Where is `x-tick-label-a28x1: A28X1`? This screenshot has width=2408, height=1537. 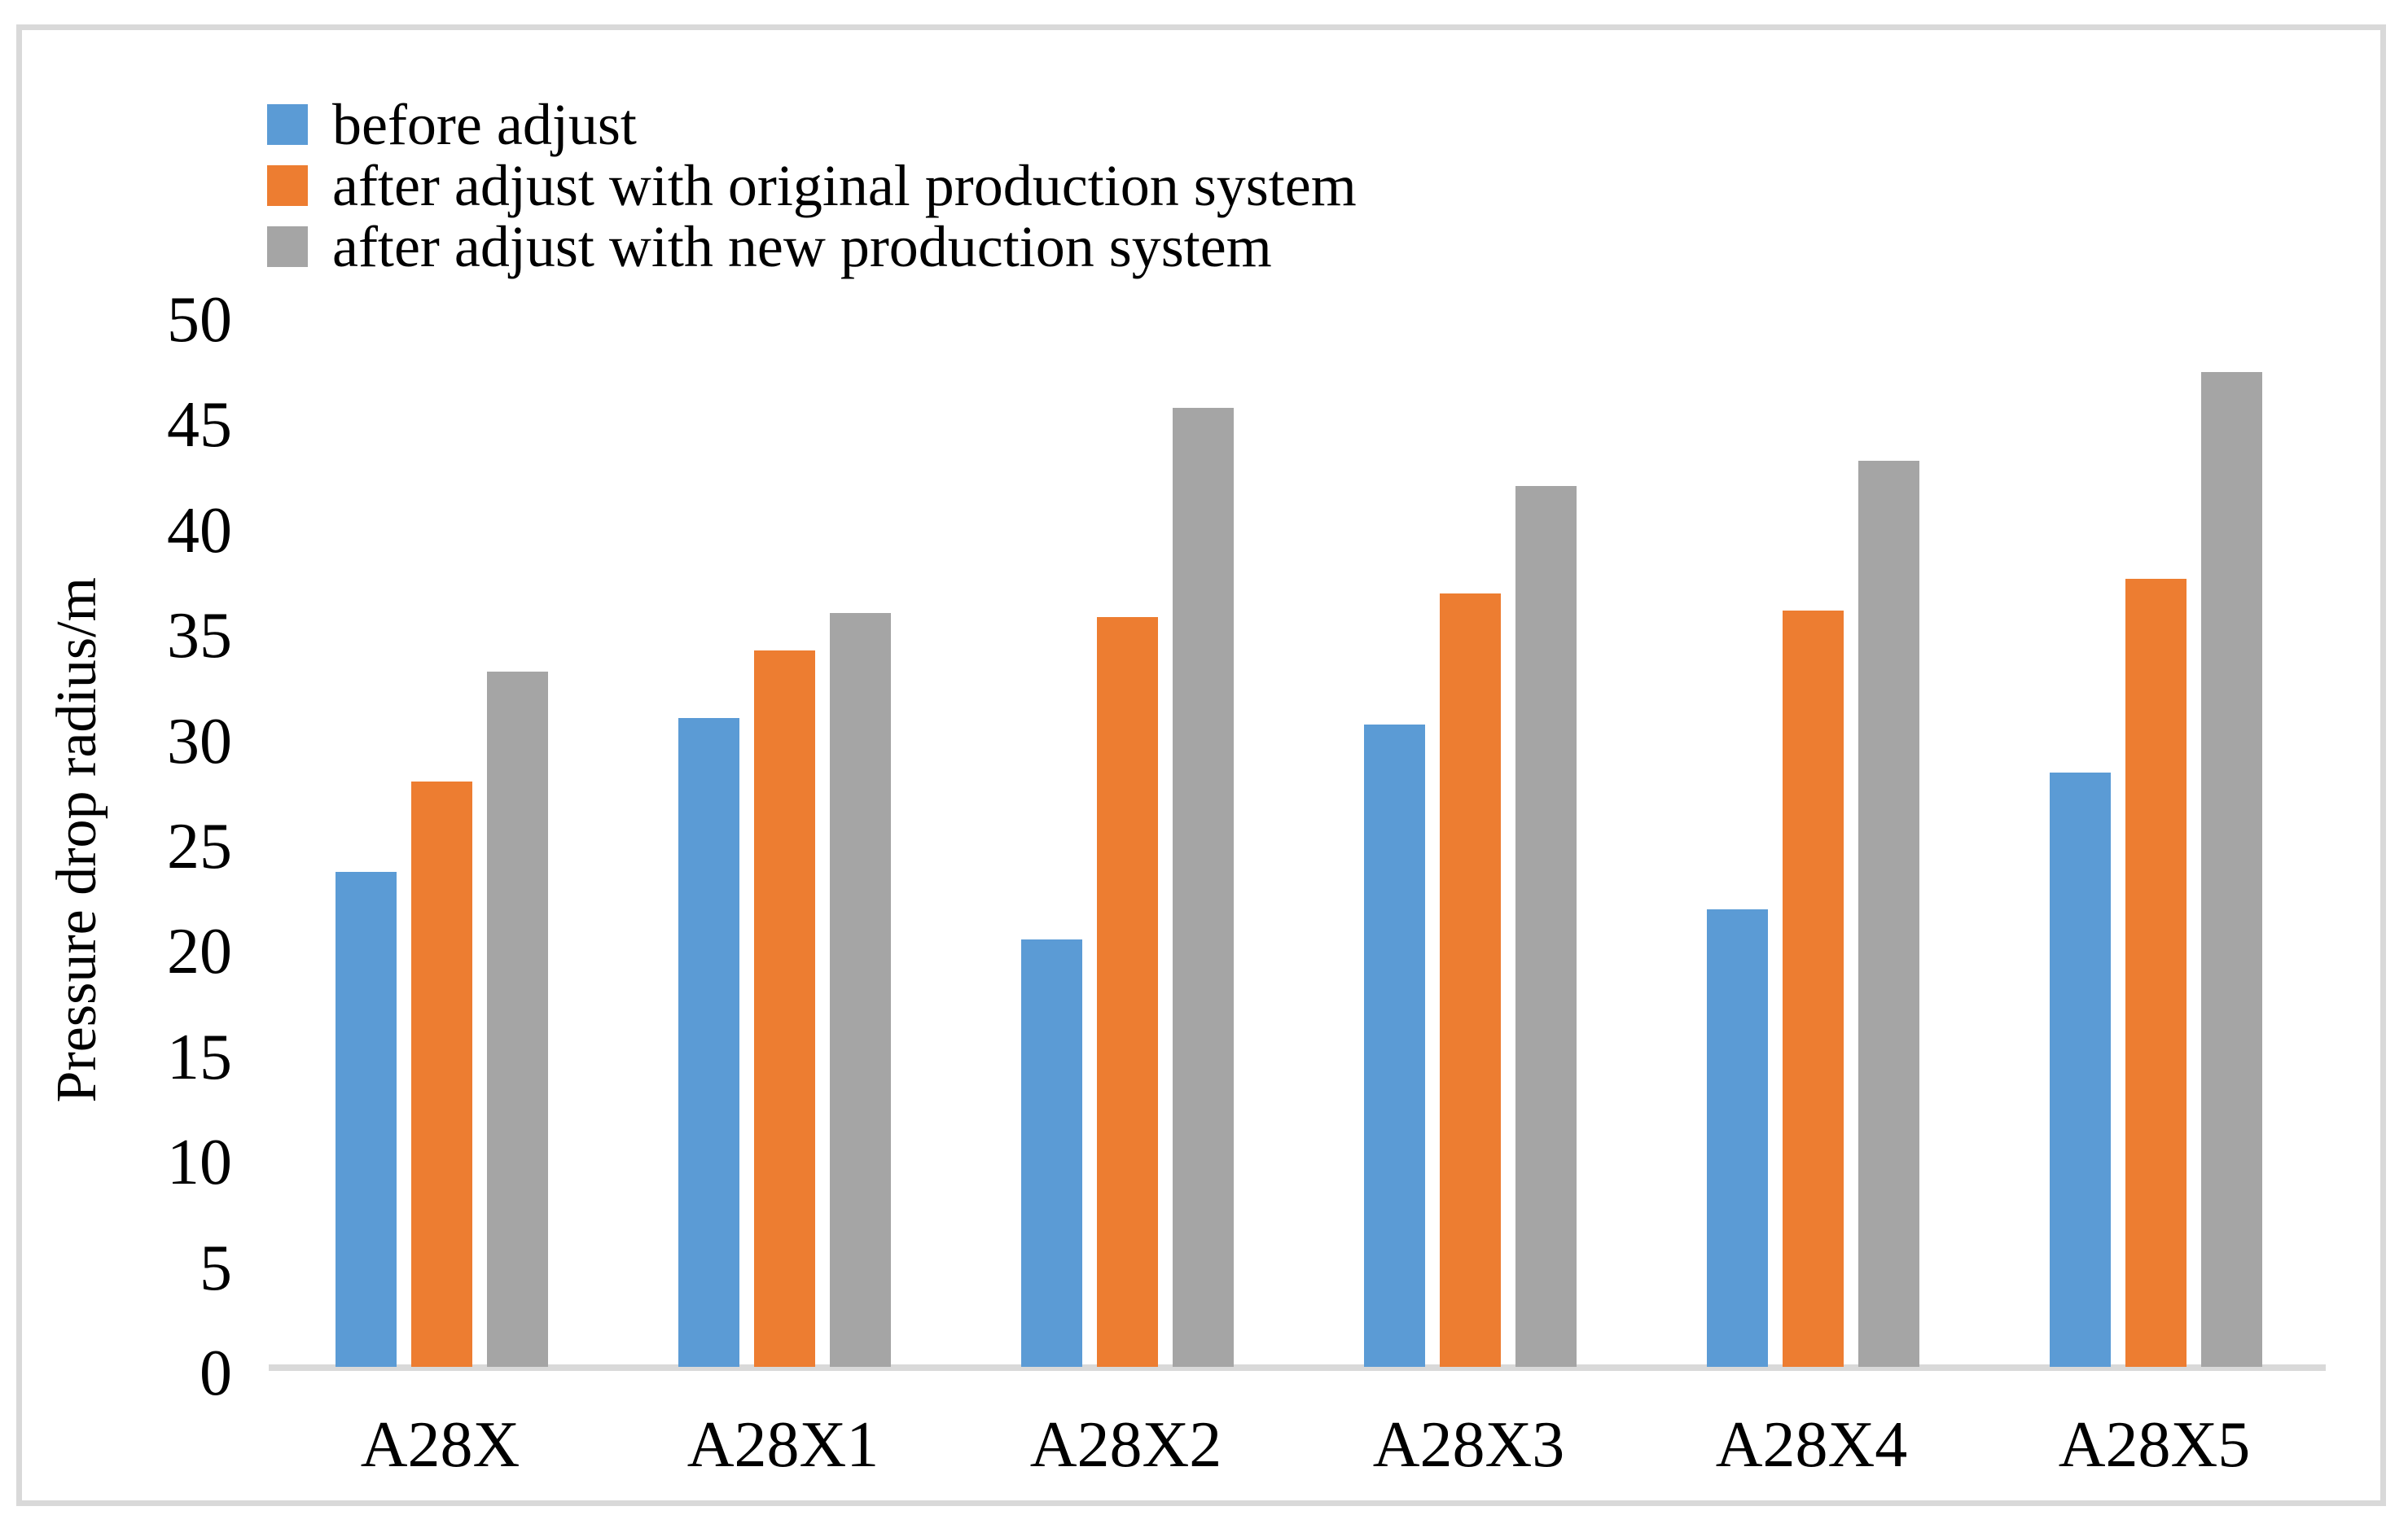 x-tick-label-a28x1: A28X1 is located at coordinates (782, 1445).